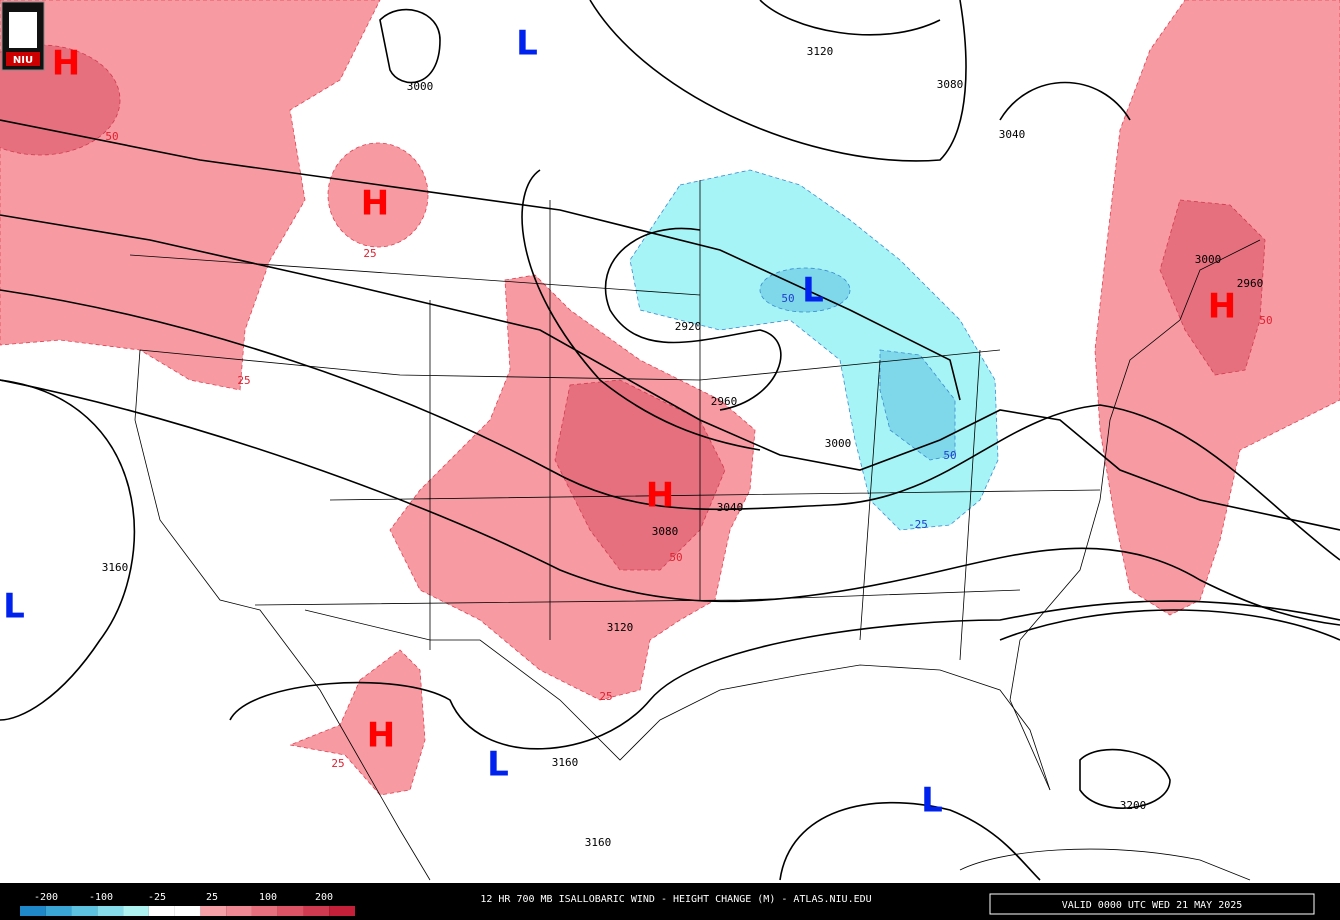 This screenshot has height=920, width=1340. Describe the element at coordinates (324, 897) in the screenshot. I see `legend-label: 200` at that location.